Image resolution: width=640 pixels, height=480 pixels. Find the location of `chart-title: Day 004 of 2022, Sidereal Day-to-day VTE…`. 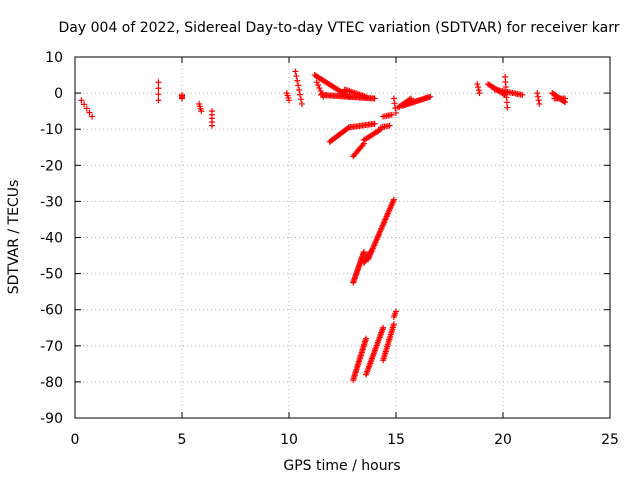

chart-title: Day 004 of 2022, Sidereal Day-to-day VTE… is located at coordinates (339, 28).